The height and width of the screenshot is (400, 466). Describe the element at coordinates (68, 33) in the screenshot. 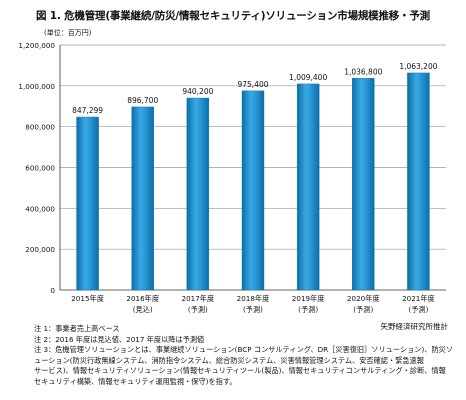

I see `unit-label: (単位：百万円)` at that location.